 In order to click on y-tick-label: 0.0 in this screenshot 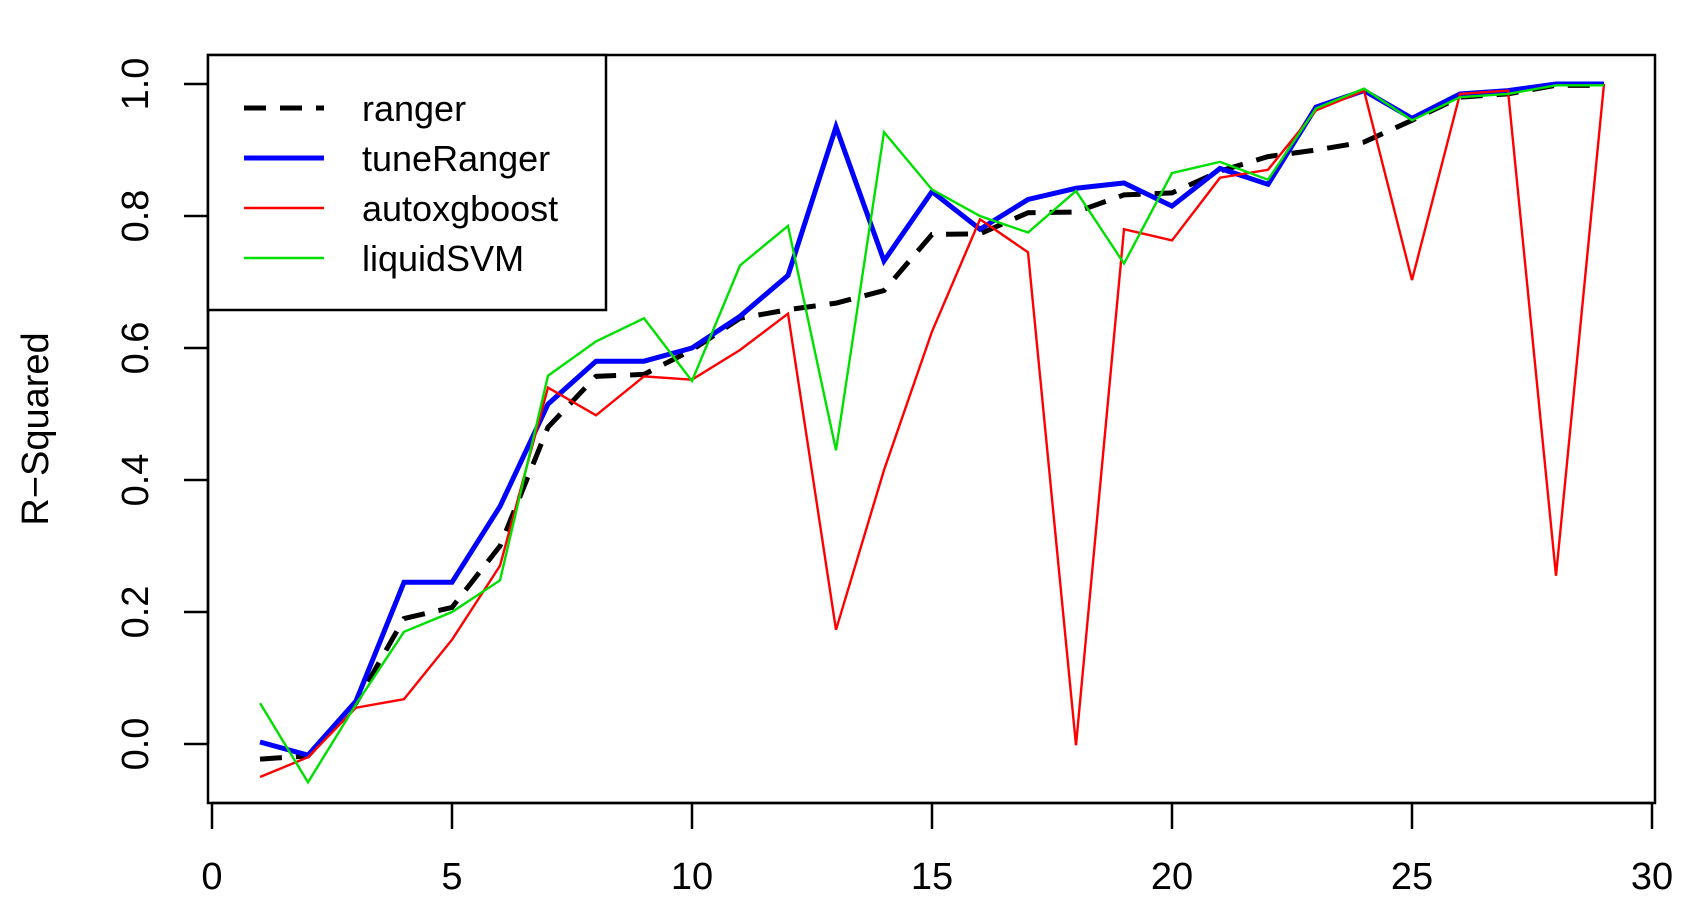, I will do `click(136, 744)`.